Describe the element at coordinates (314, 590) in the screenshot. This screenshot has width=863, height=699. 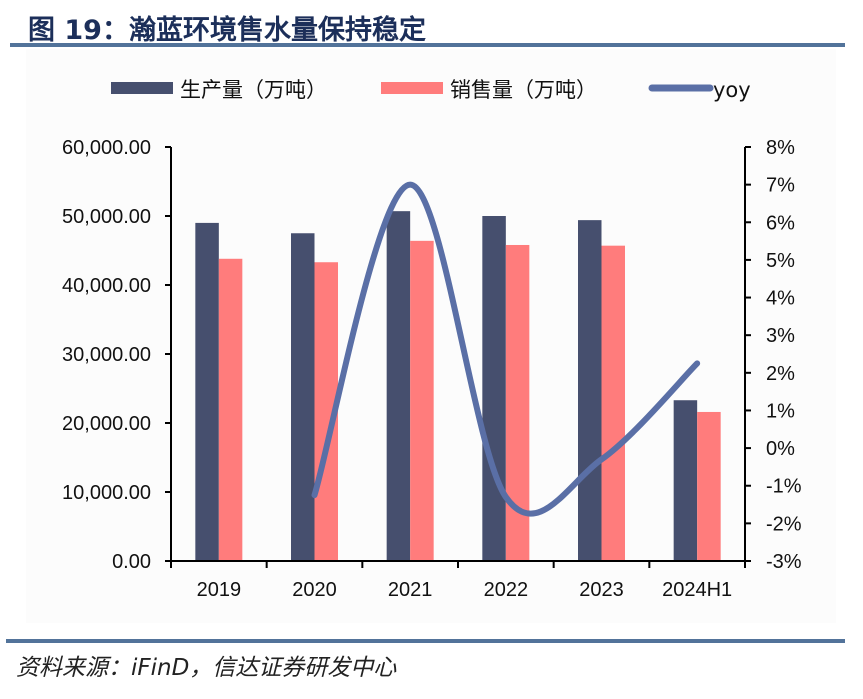
I see `x-tick-label: 2020` at that location.